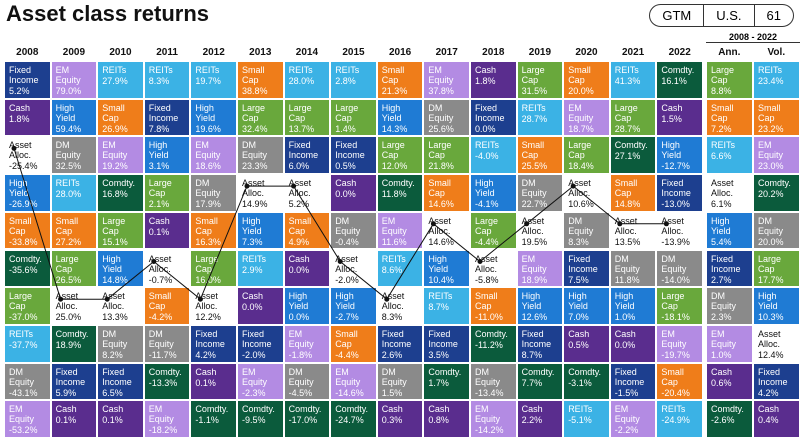  I want to click on return-cell: Small Cap -4.2%, so click(167, 306).